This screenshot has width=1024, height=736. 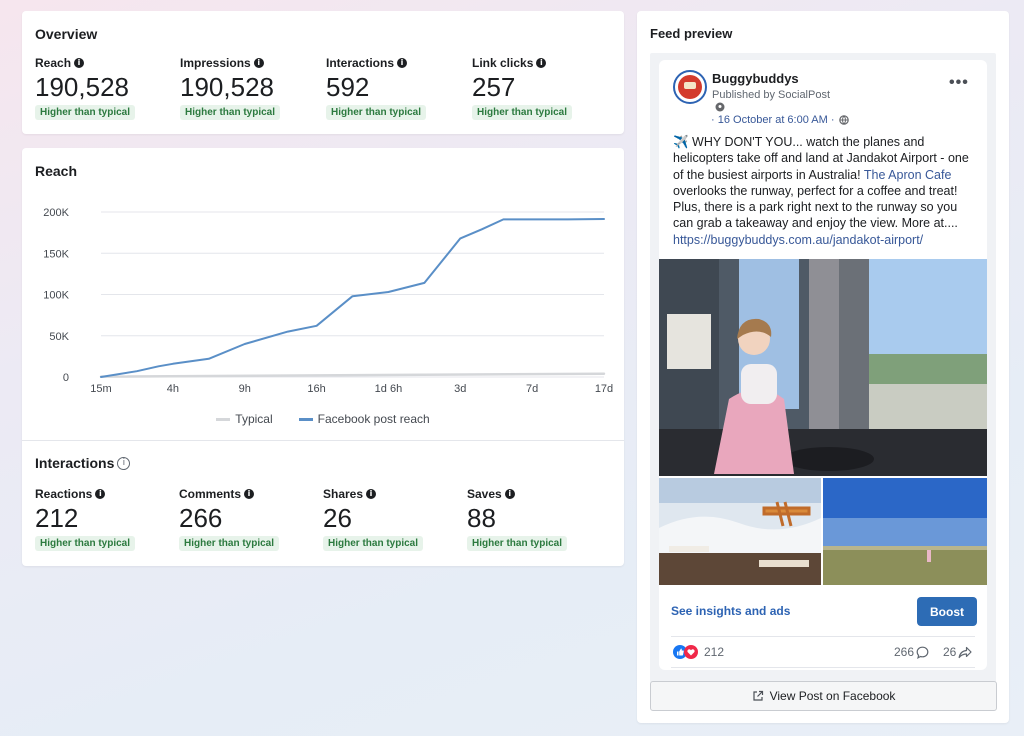 What do you see at coordinates (950, 652) in the screenshot?
I see `share-count: 26` at bounding box center [950, 652].